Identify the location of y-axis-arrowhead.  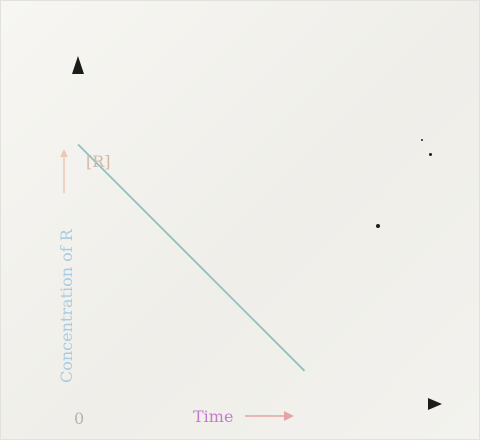
(78, 65).